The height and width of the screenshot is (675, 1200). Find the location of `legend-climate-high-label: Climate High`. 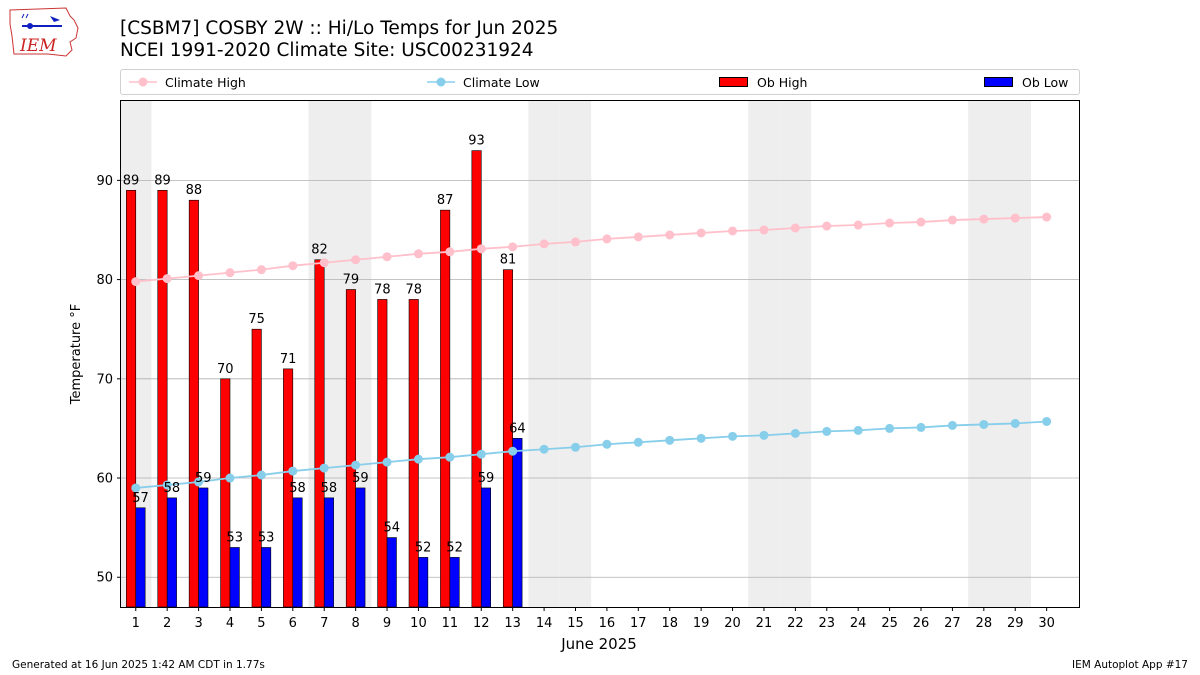

legend-climate-high-label: Climate High is located at coordinates (205, 82).